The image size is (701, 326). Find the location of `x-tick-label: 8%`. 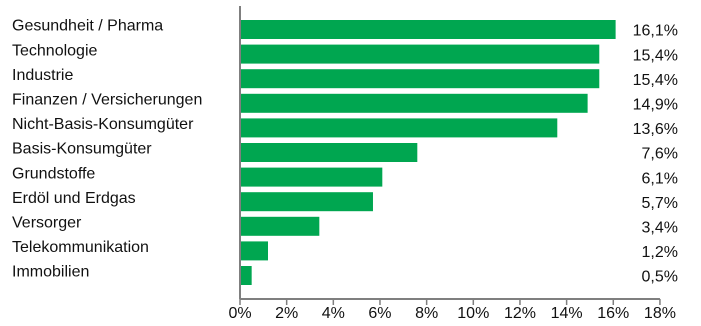

x-tick-label: 8% is located at coordinates (426, 313).